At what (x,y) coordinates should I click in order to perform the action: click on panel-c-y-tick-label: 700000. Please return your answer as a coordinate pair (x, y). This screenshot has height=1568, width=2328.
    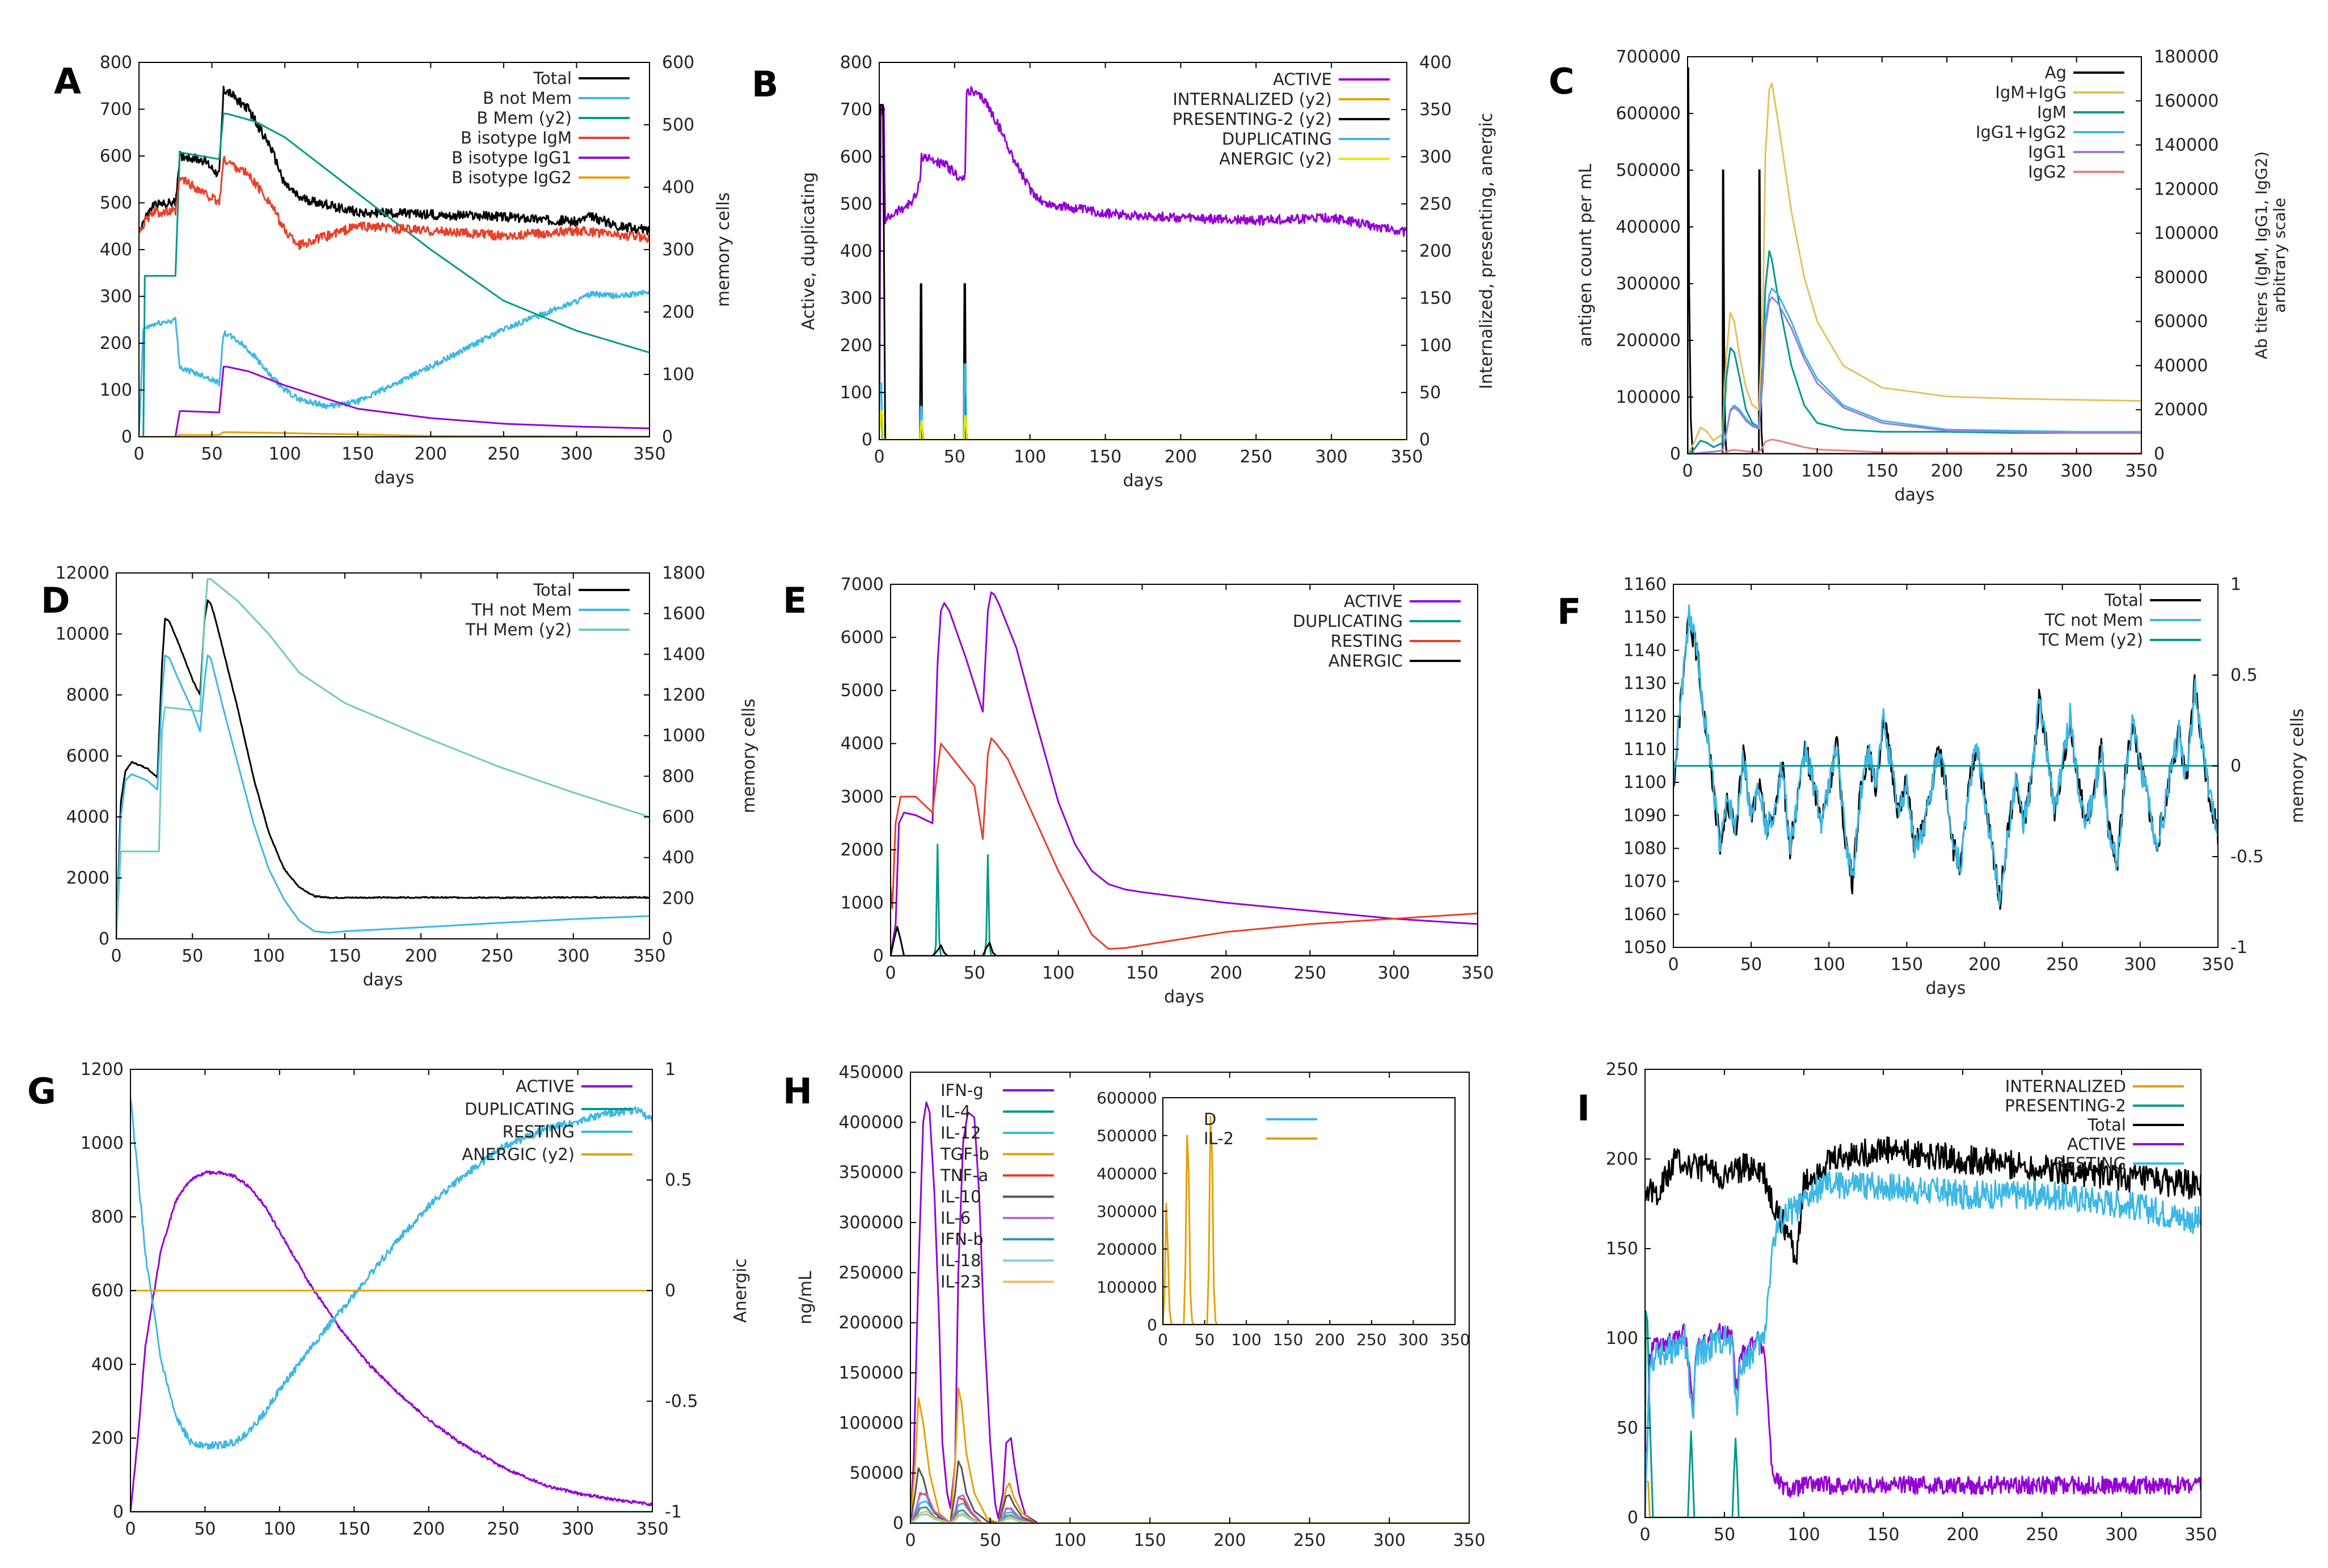
    Looking at the image, I should click on (1648, 57).